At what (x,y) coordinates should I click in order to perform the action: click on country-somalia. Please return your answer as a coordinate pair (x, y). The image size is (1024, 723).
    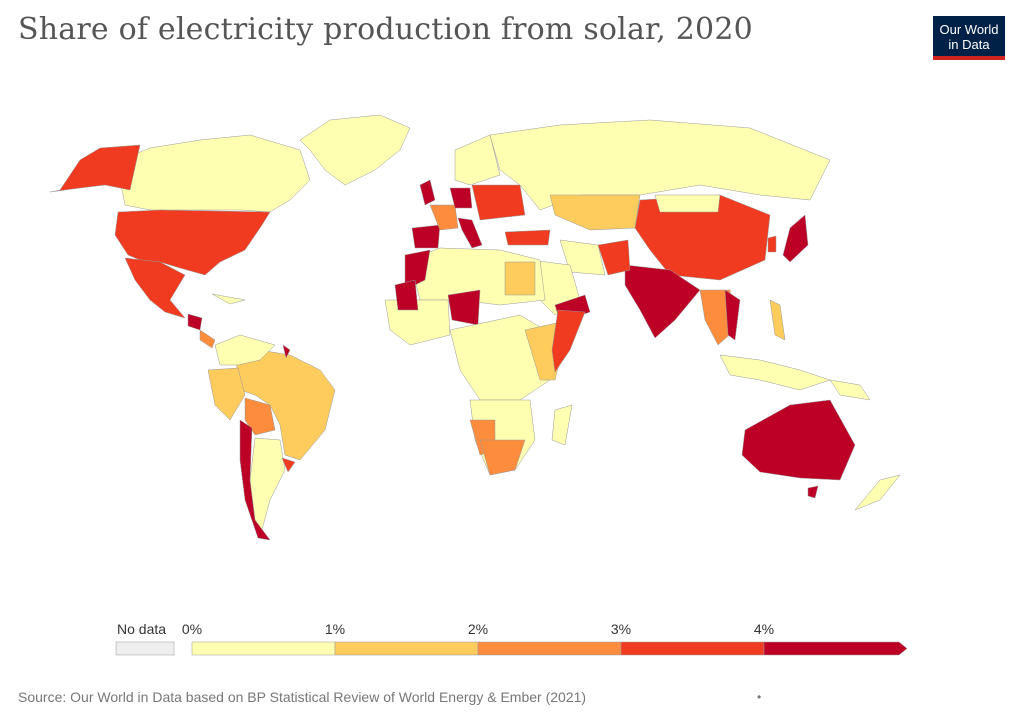
    Looking at the image, I should click on (568, 341).